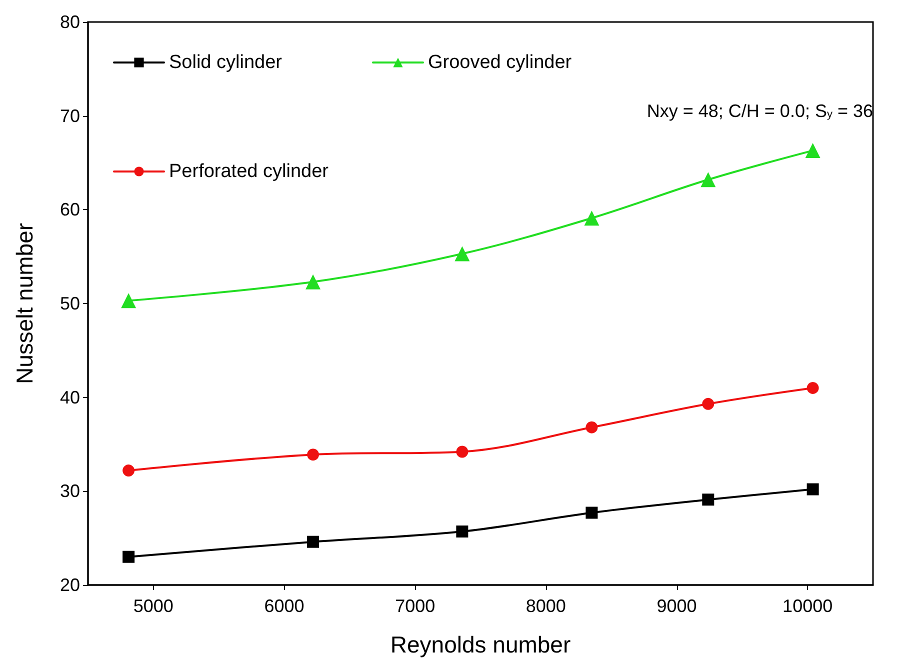 This screenshot has width=903, height=669. Describe the element at coordinates (70, 304) in the screenshot. I see `y-tick-label: 50` at that location.